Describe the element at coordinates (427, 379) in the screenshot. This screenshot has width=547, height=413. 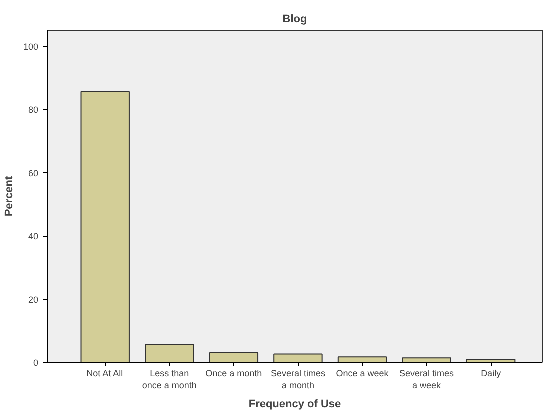
I see `x-tick-label: Several times a week` at that location.